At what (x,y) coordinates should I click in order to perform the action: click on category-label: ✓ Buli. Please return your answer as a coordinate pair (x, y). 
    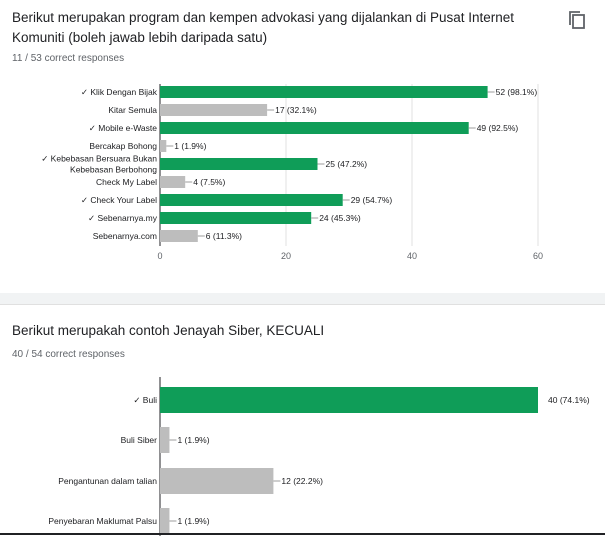
    Looking at the image, I should click on (145, 400).